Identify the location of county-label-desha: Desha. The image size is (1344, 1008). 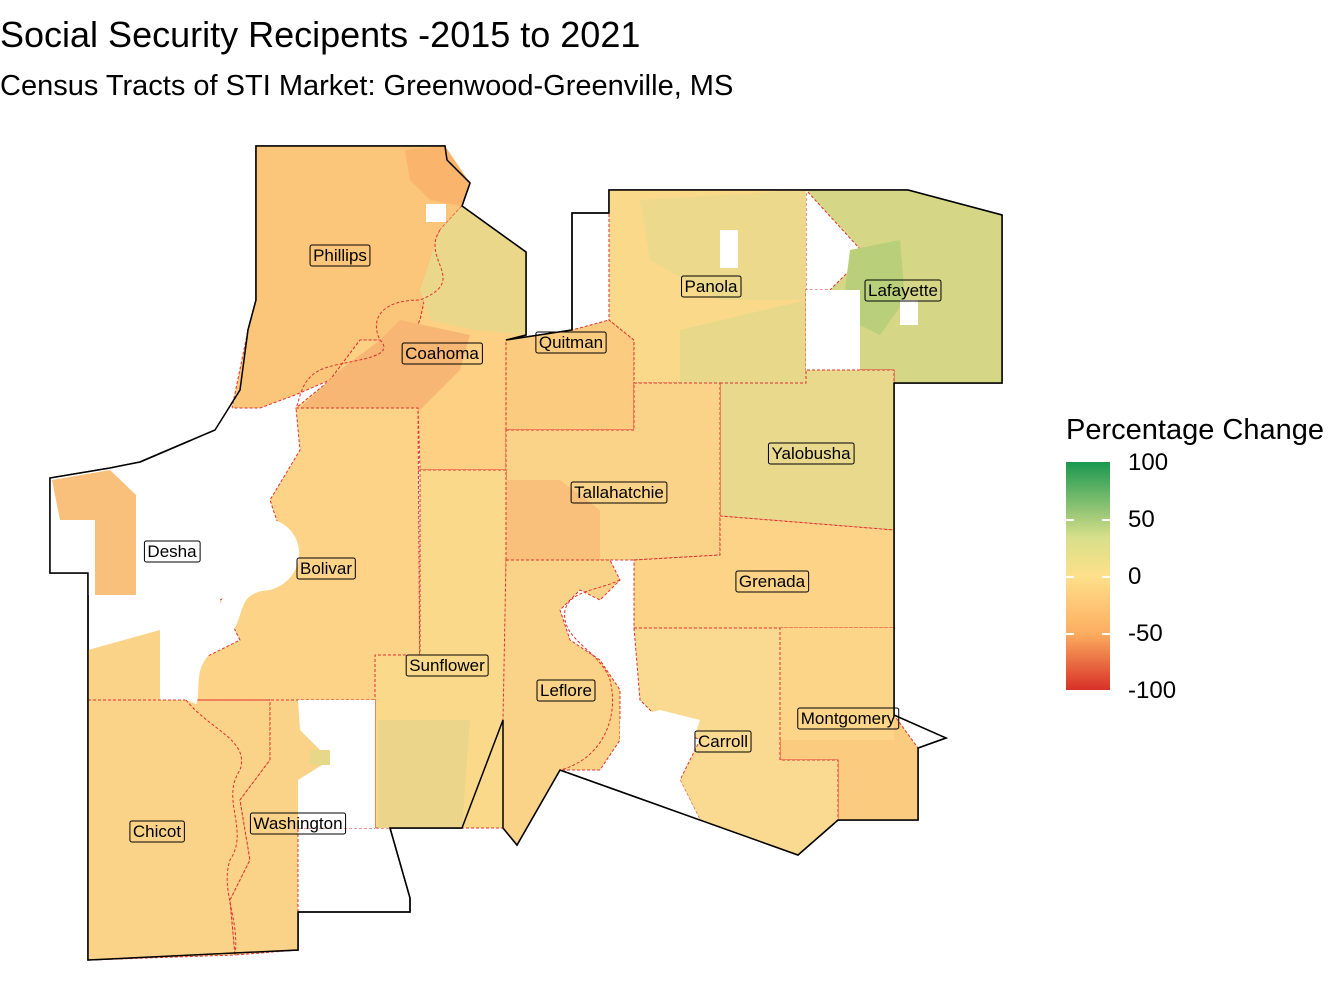
(172, 551).